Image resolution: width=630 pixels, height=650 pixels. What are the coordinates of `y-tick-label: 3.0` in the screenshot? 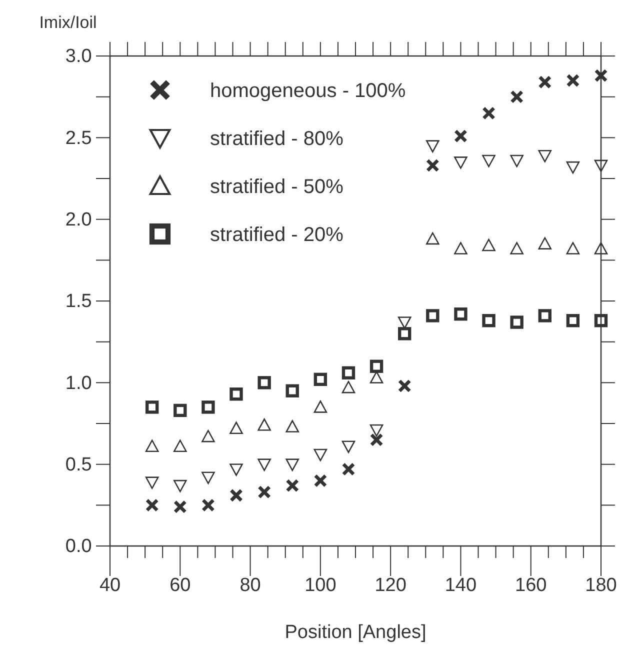 It's located at (78, 57).